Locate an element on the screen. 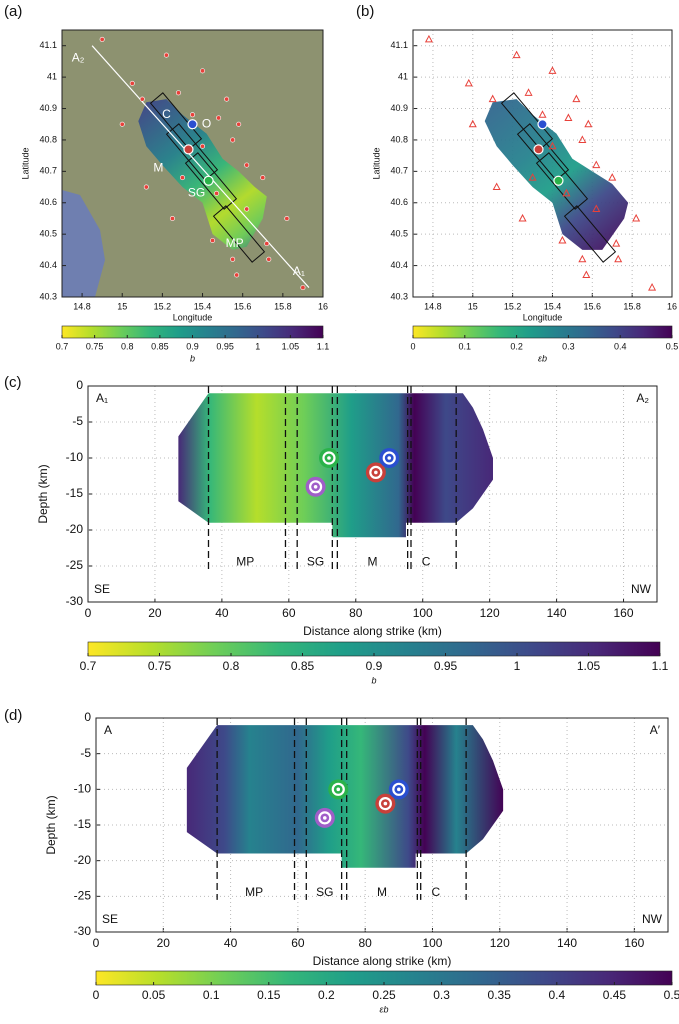 Image resolution: width=679 pixels, height=1024 pixels. x-tick-label: 15.6 is located at coordinates (243, 306).